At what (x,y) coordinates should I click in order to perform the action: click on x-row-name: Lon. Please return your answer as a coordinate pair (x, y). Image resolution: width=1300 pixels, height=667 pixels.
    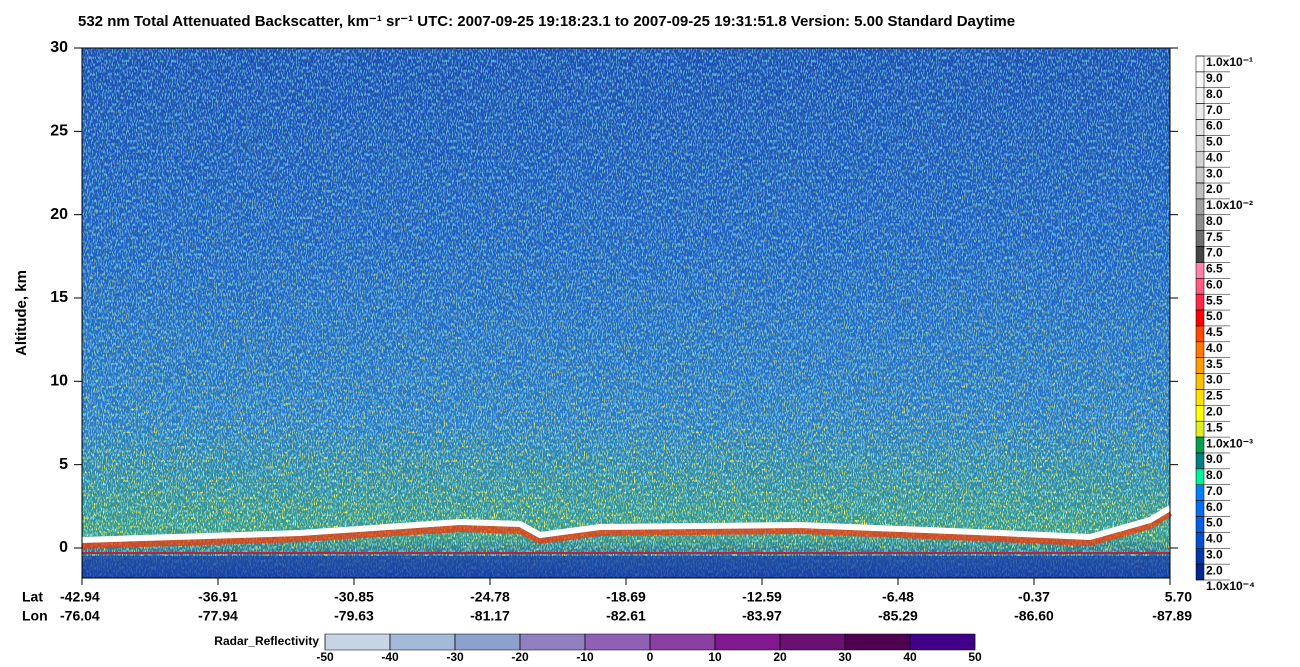
    Looking at the image, I should click on (35, 616).